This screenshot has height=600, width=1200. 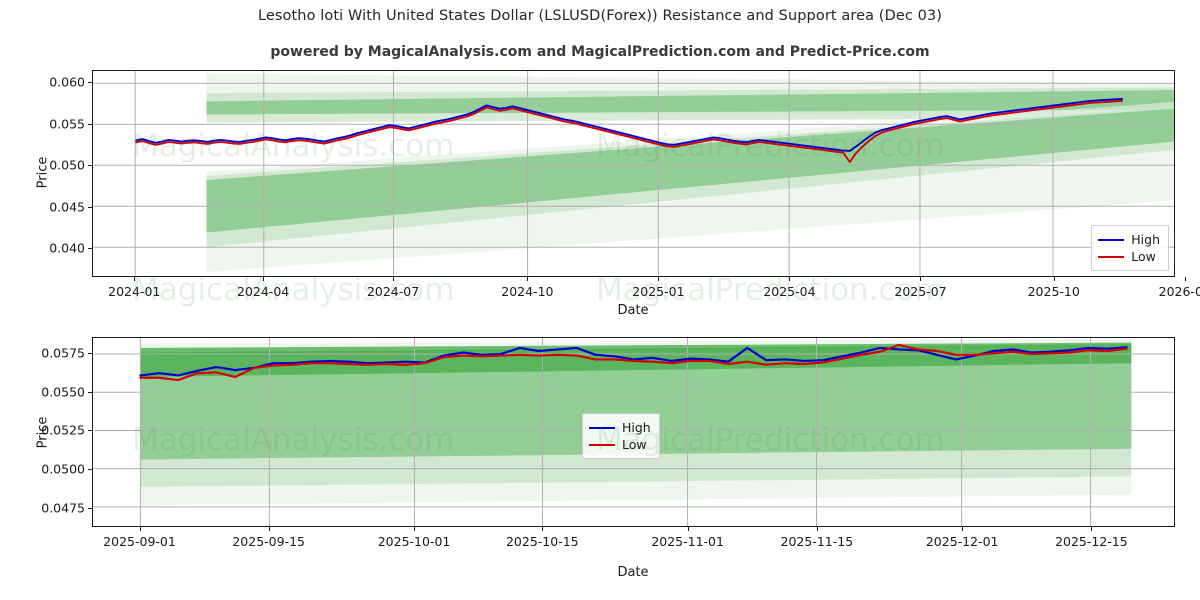 What do you see at coordinates (43, 172) in the screenshot?
I see `top-y-axis-label: Price` at bounding box center [43, 172].